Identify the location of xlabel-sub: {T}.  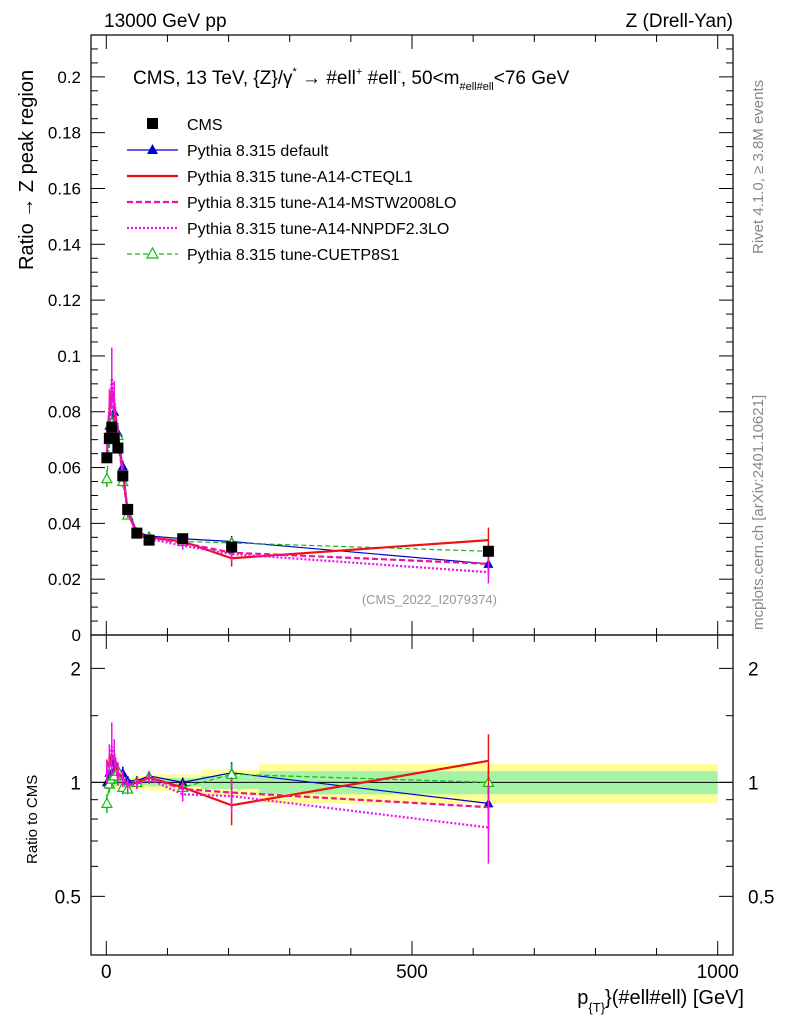
(596, 1007).